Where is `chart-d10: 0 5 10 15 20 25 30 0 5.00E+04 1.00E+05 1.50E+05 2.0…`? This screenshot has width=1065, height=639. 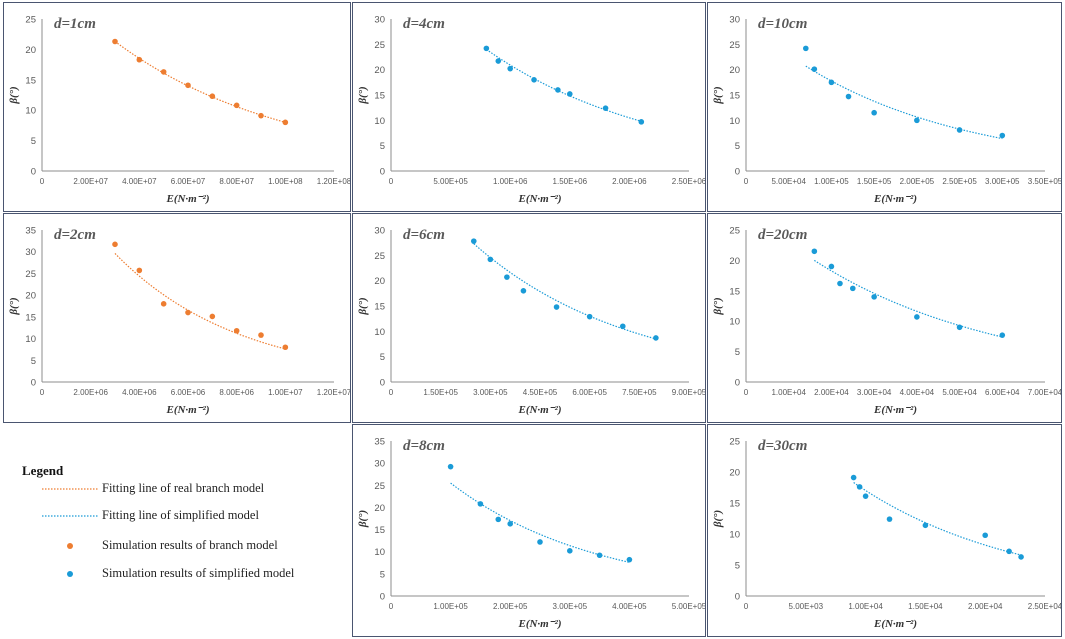 chart-d10: 0 5 10 15 20 25 30 0 5.00E+04 1.00E+05 1.50E+05 2.0… is located at coordinates (886, 110).